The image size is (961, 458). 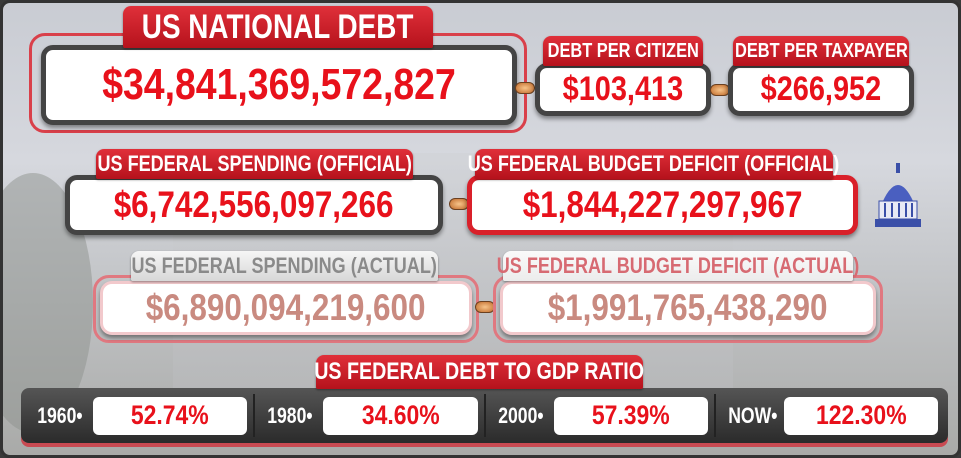 What do you see at coordinates (752, 415) in the screenshot?
I see `year-label: NOW•` at bounding box center [752, 415].